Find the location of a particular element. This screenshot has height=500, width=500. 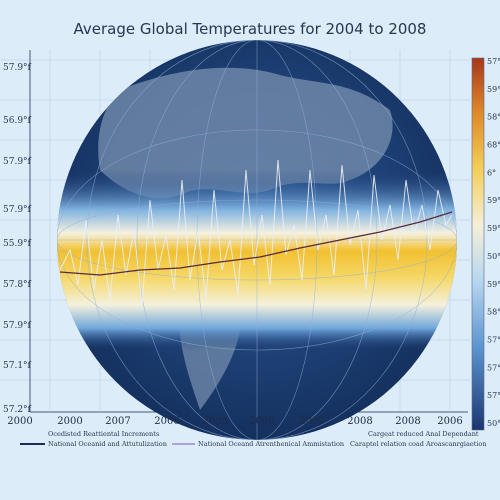

source-note: Caraptel relation coad Aroascanrgiaetion is located at coordinates (418, 444).